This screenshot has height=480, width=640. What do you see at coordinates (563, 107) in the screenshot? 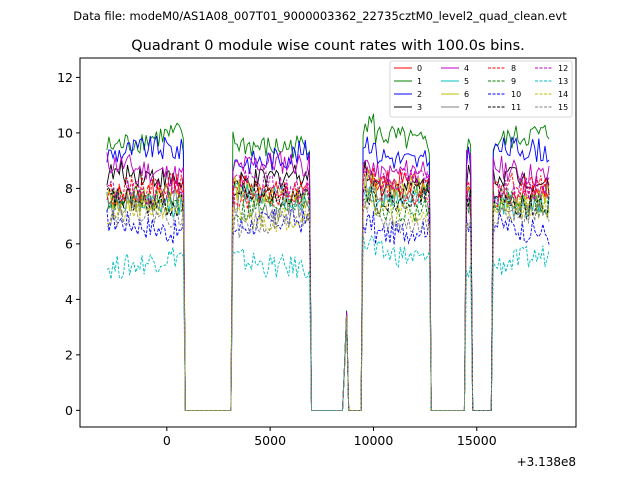
I see `legend-label-15: 15` at bounding box center [563, 107].